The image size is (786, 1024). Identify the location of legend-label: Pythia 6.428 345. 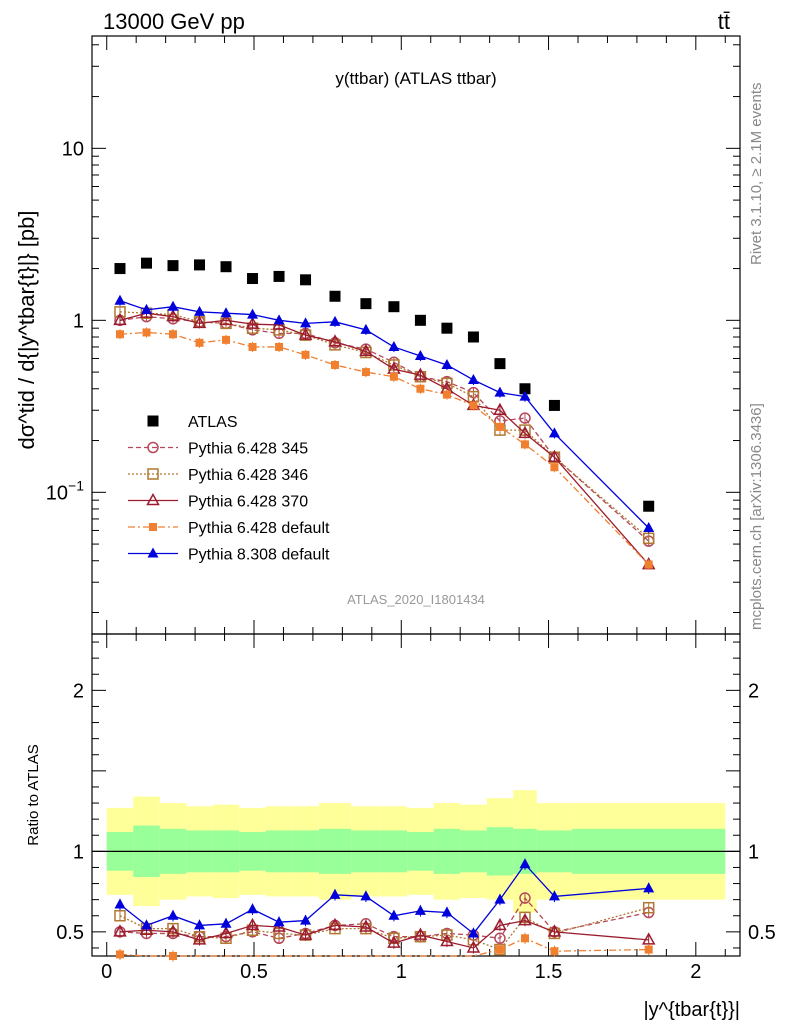
(248, 449).